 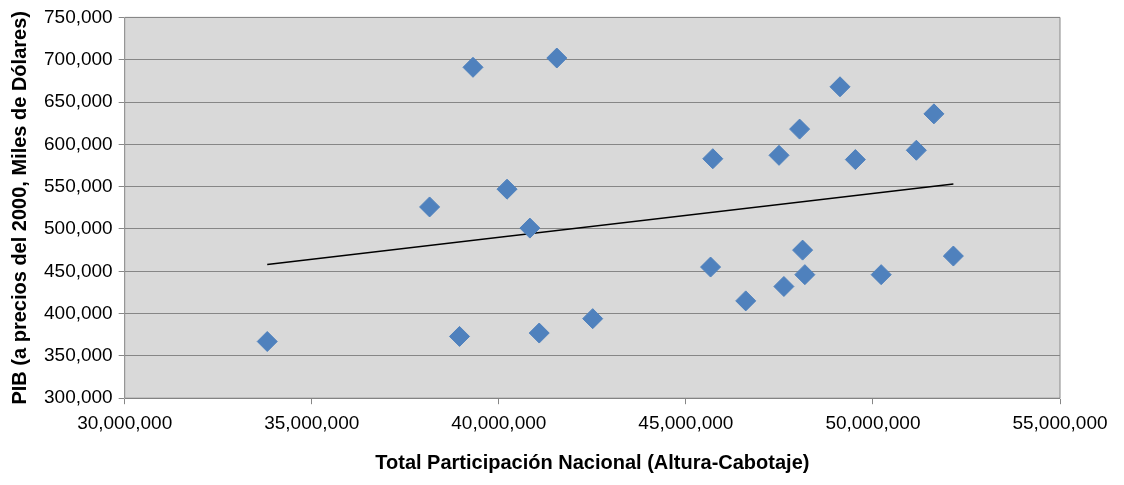 I want to click on x-tick-label: 50,000,000, so click(x=873, y=422).